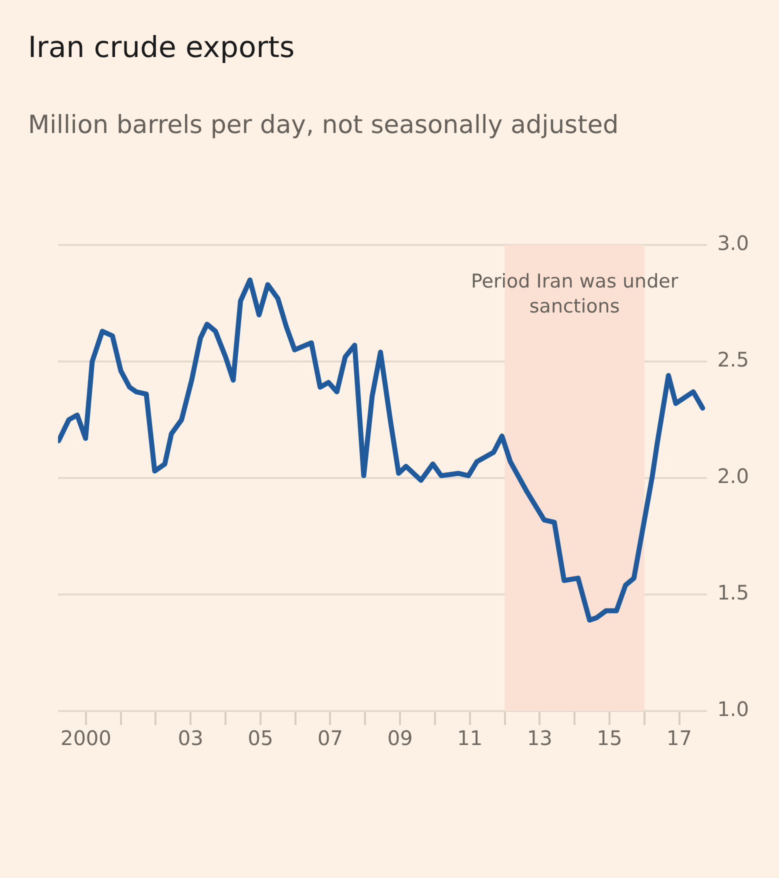  Describe the element at coordinates (733, 360) in the screenshot. I see `y-tick-label: 2.5` at that location.